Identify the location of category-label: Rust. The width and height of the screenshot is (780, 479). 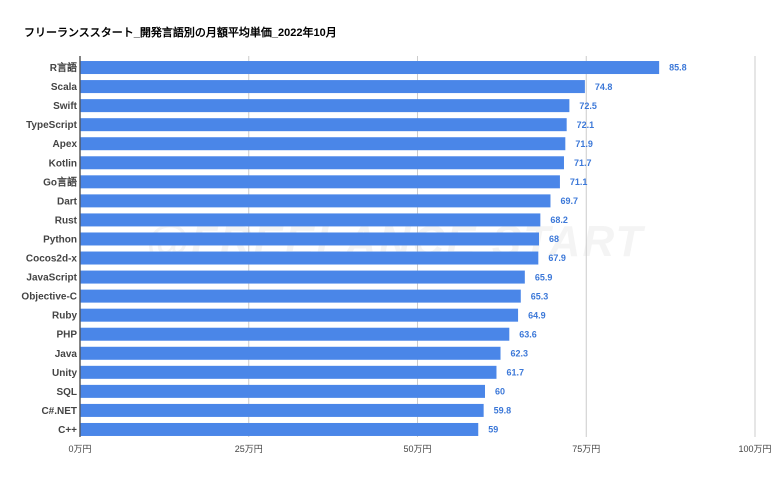
(66, 220).